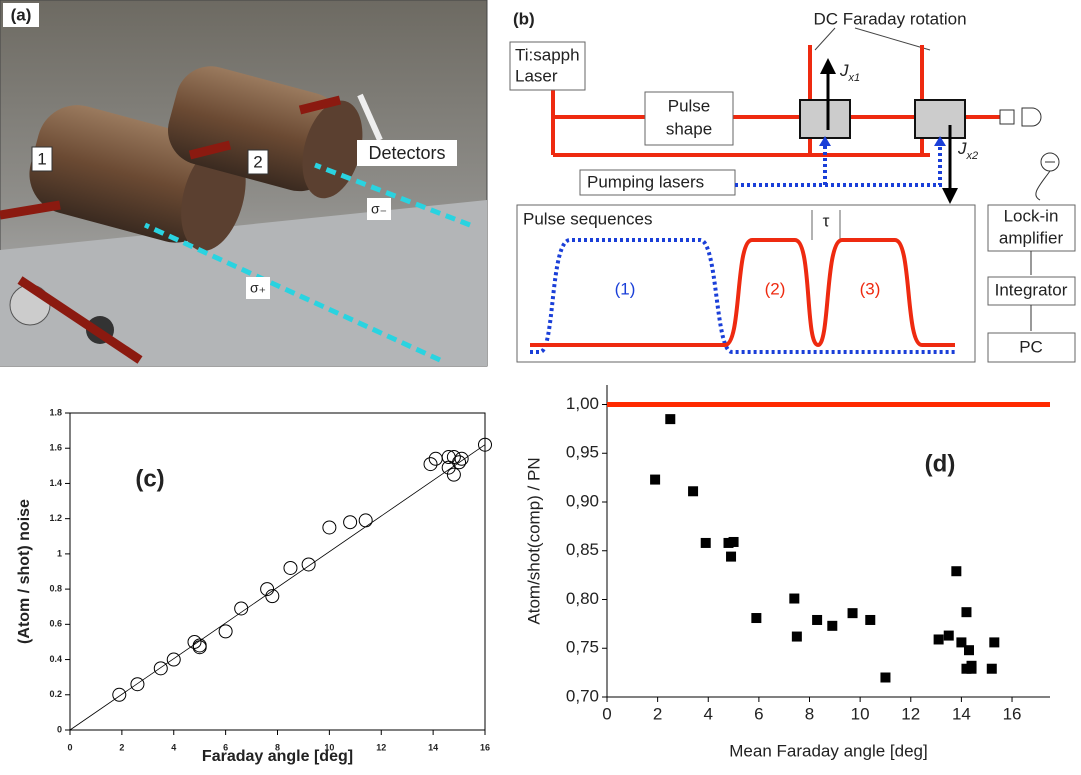  Describe the element at coordinates (1031, 346) in the screenshot. I see `pc-label: PC` at that location.